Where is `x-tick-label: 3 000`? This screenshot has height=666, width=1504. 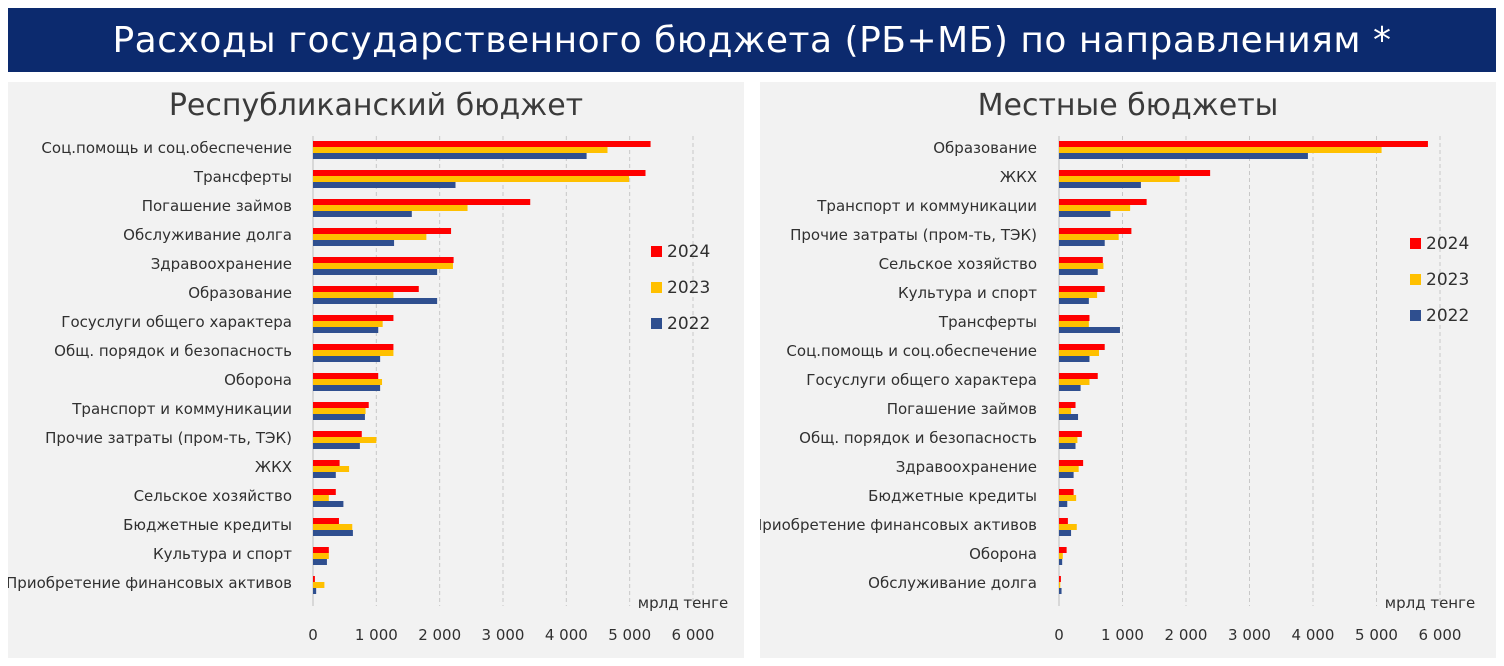 x-tick-label: 3 000 is located at coordinates (503, 635).